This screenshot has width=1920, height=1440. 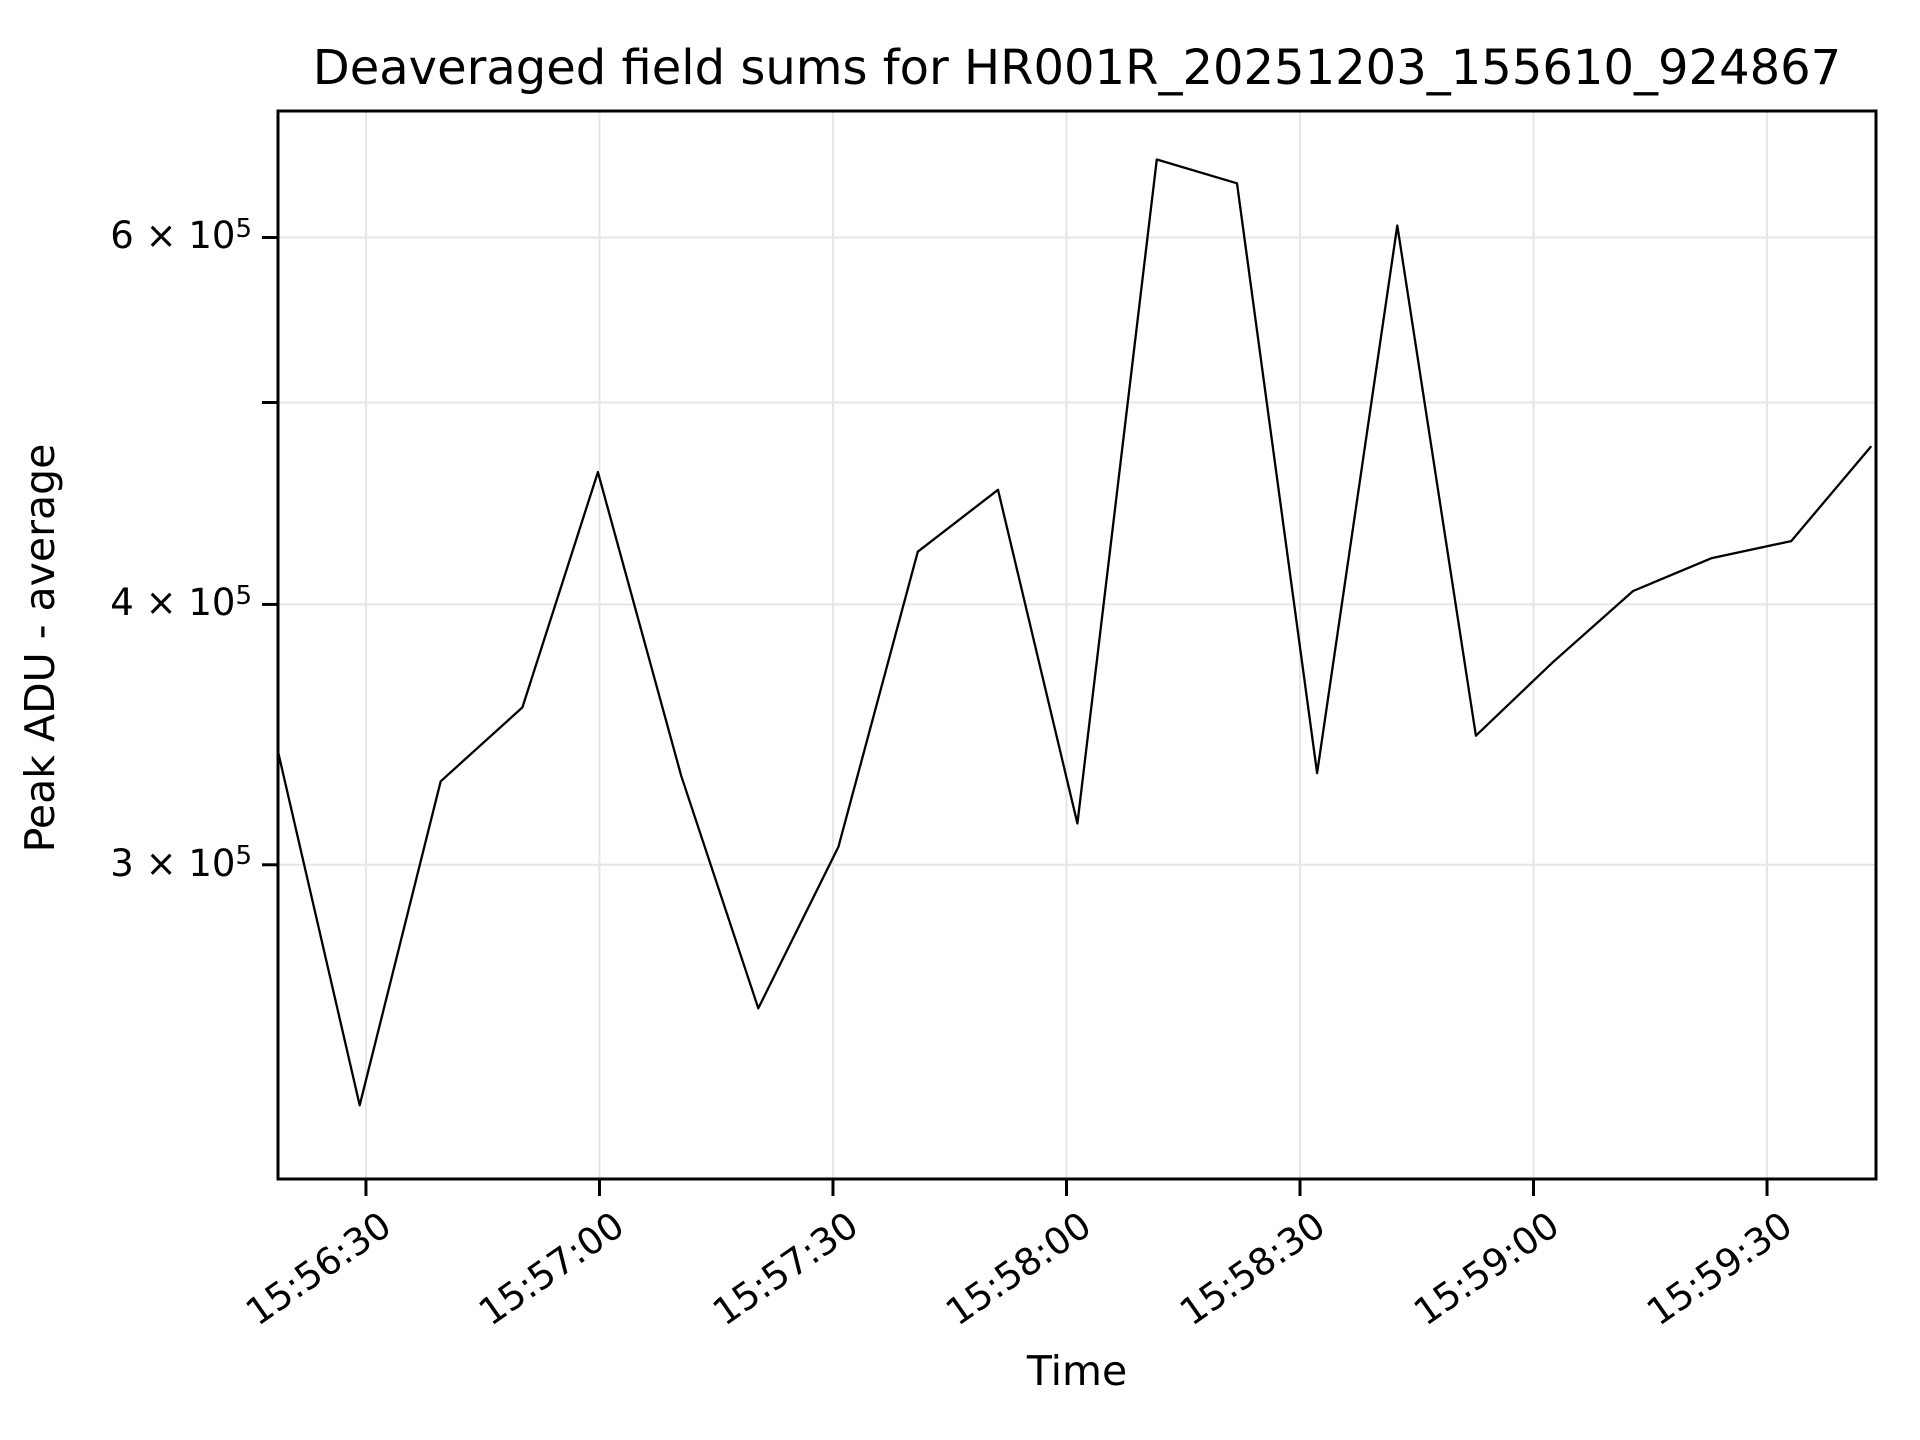 I want to click on x-axis-title: Time, so click(x=1077, y=1371).